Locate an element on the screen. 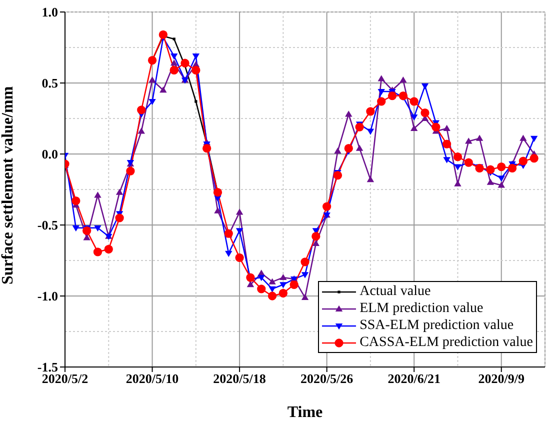 The width and height of the screenshot is (555, 421). y-tick-label: -1.0 is located at coordinates (47, 296).